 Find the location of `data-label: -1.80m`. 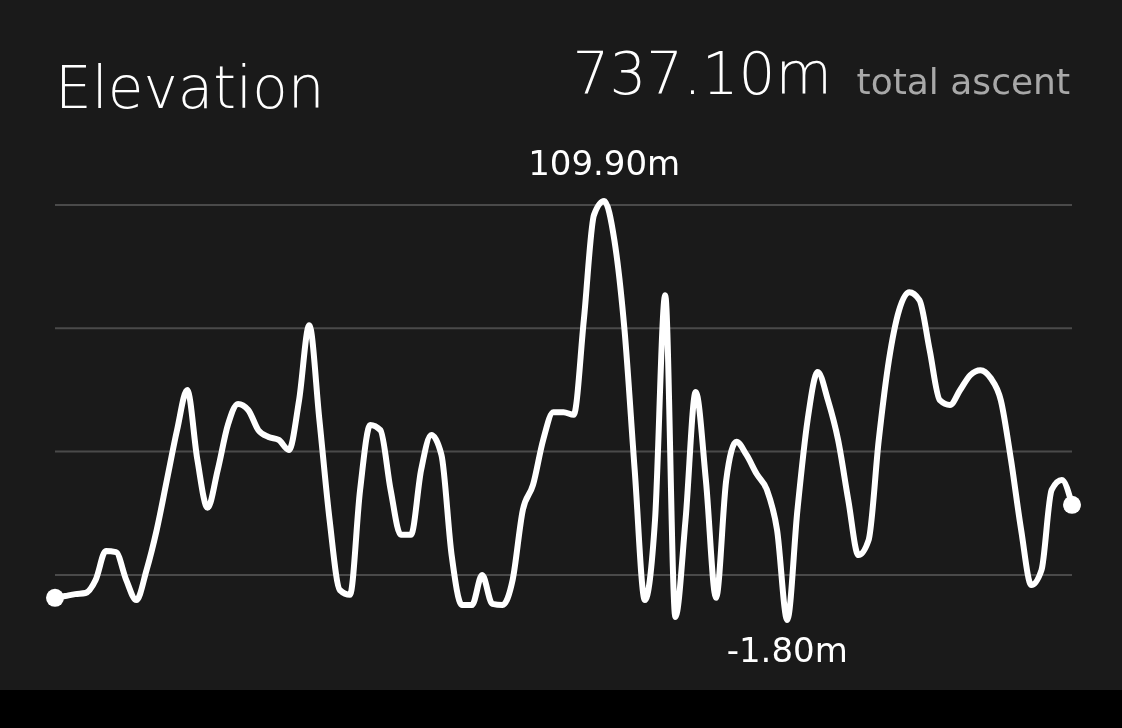

data-label: -1.80m is located at coordinates (787, 650).